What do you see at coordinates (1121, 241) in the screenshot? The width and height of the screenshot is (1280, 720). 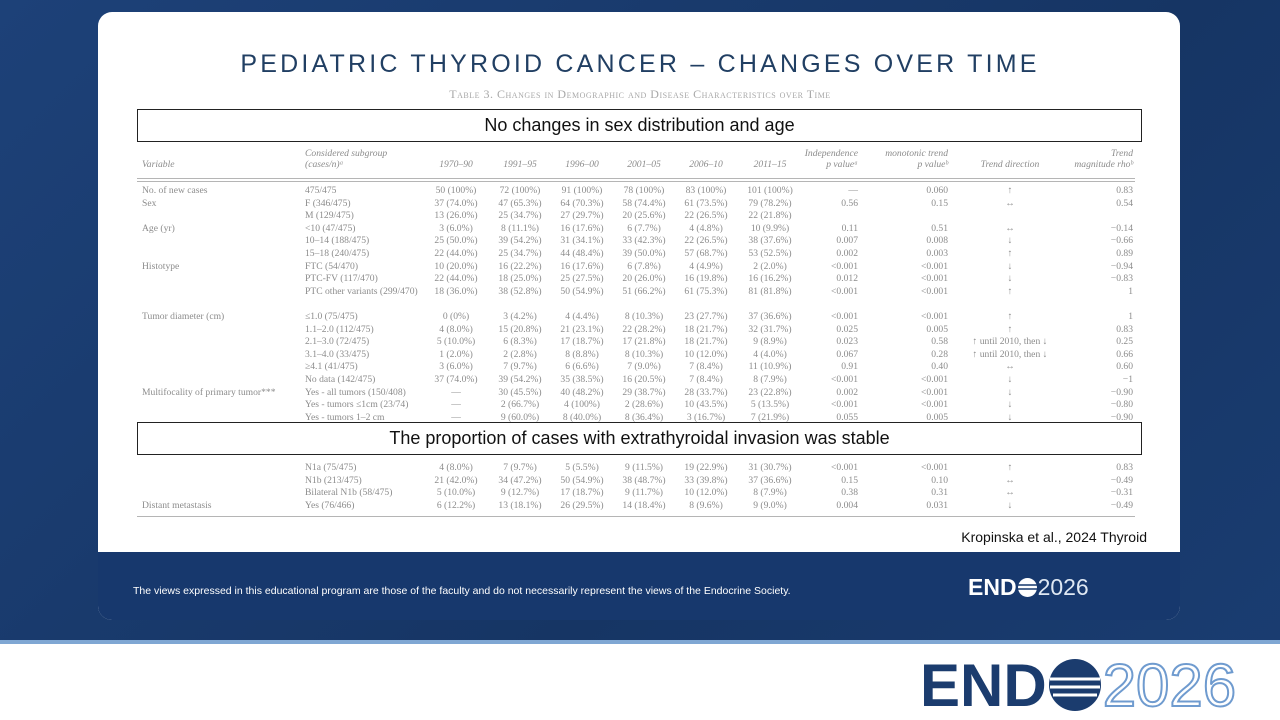 I see `table-cell: −0.66` at bounding box center [1121, 241].